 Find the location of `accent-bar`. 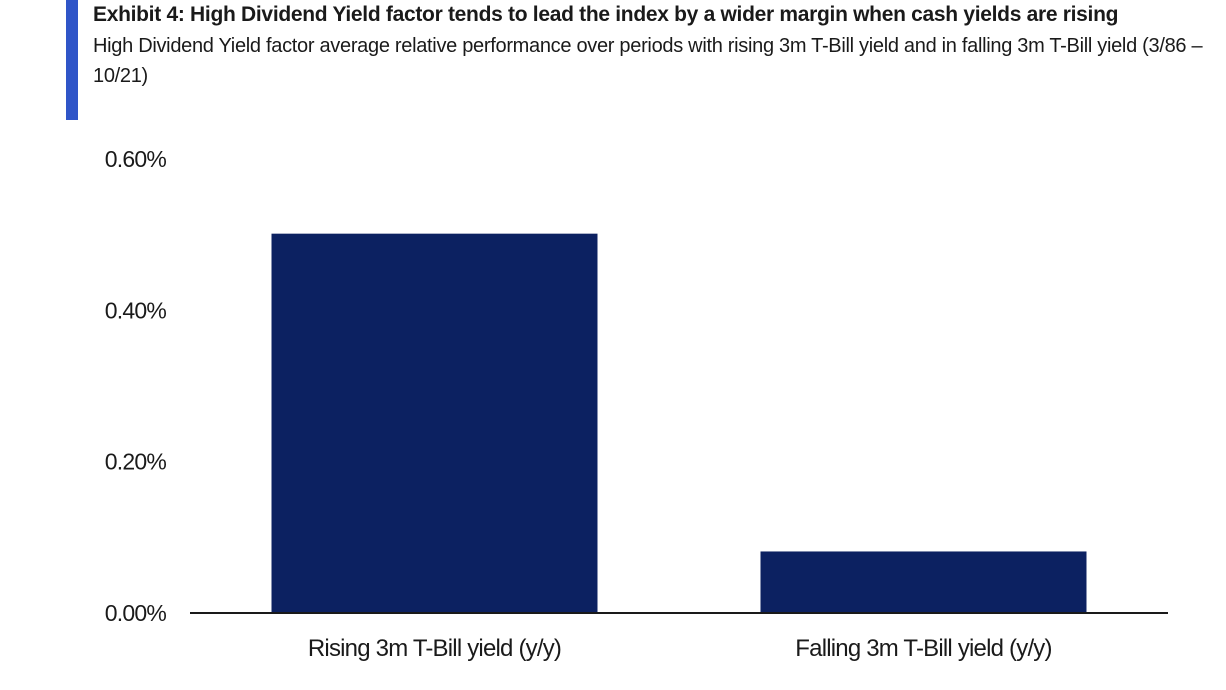

accent-bar is located at coordinates (72, 60).